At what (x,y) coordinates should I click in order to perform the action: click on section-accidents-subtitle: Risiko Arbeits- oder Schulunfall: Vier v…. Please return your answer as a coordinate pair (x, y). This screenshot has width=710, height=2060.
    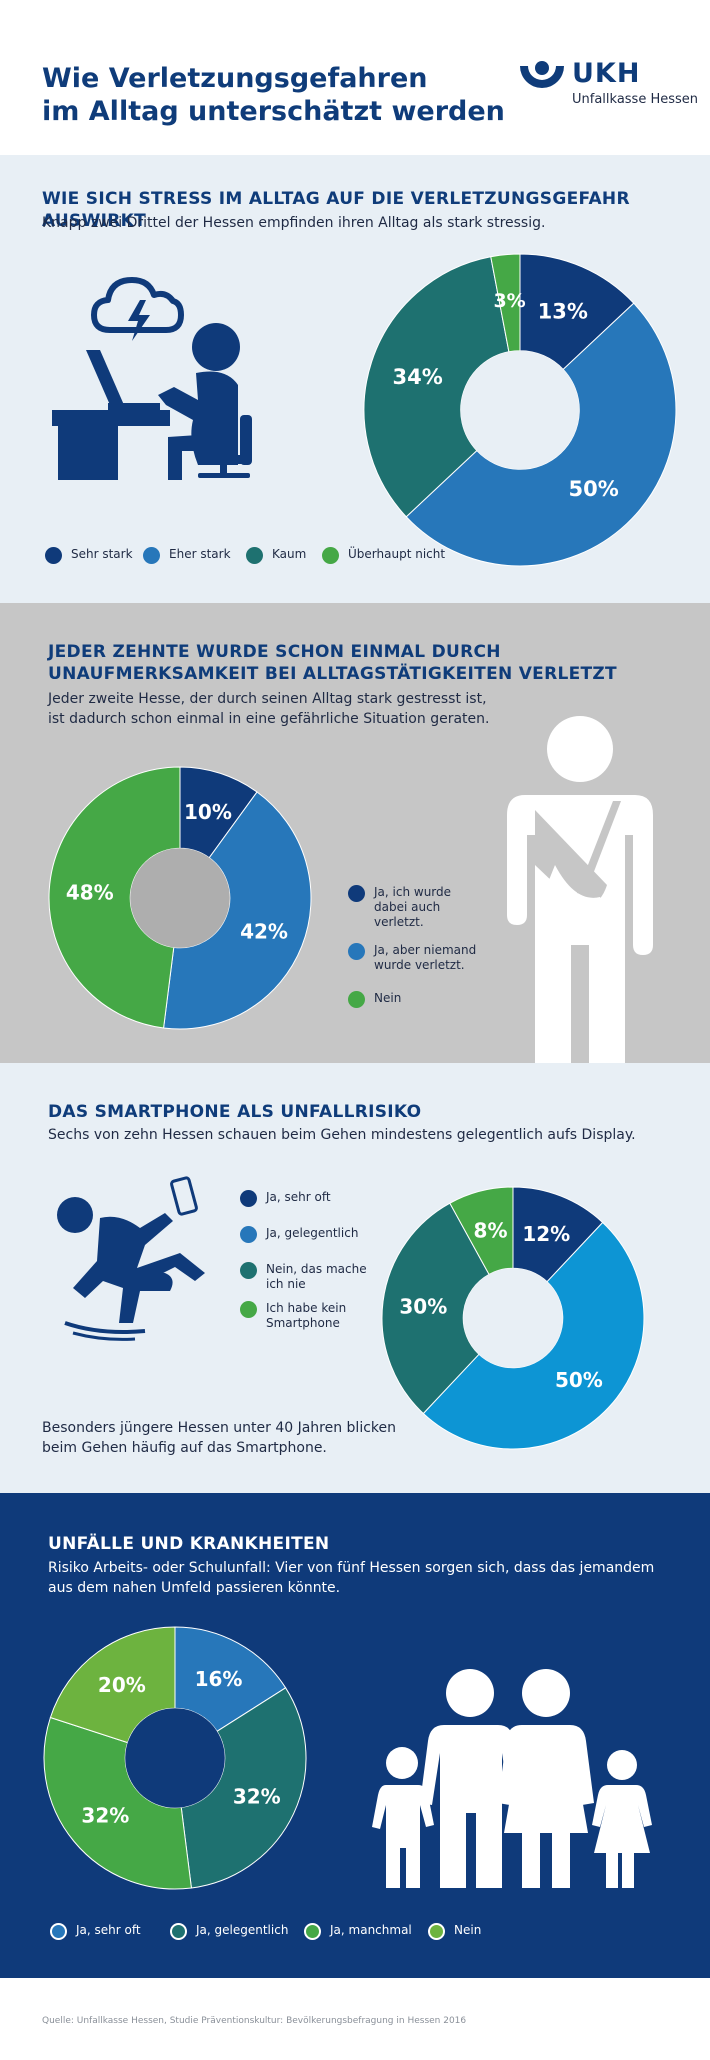
    Looking at the image, I should click on (351, 1578).